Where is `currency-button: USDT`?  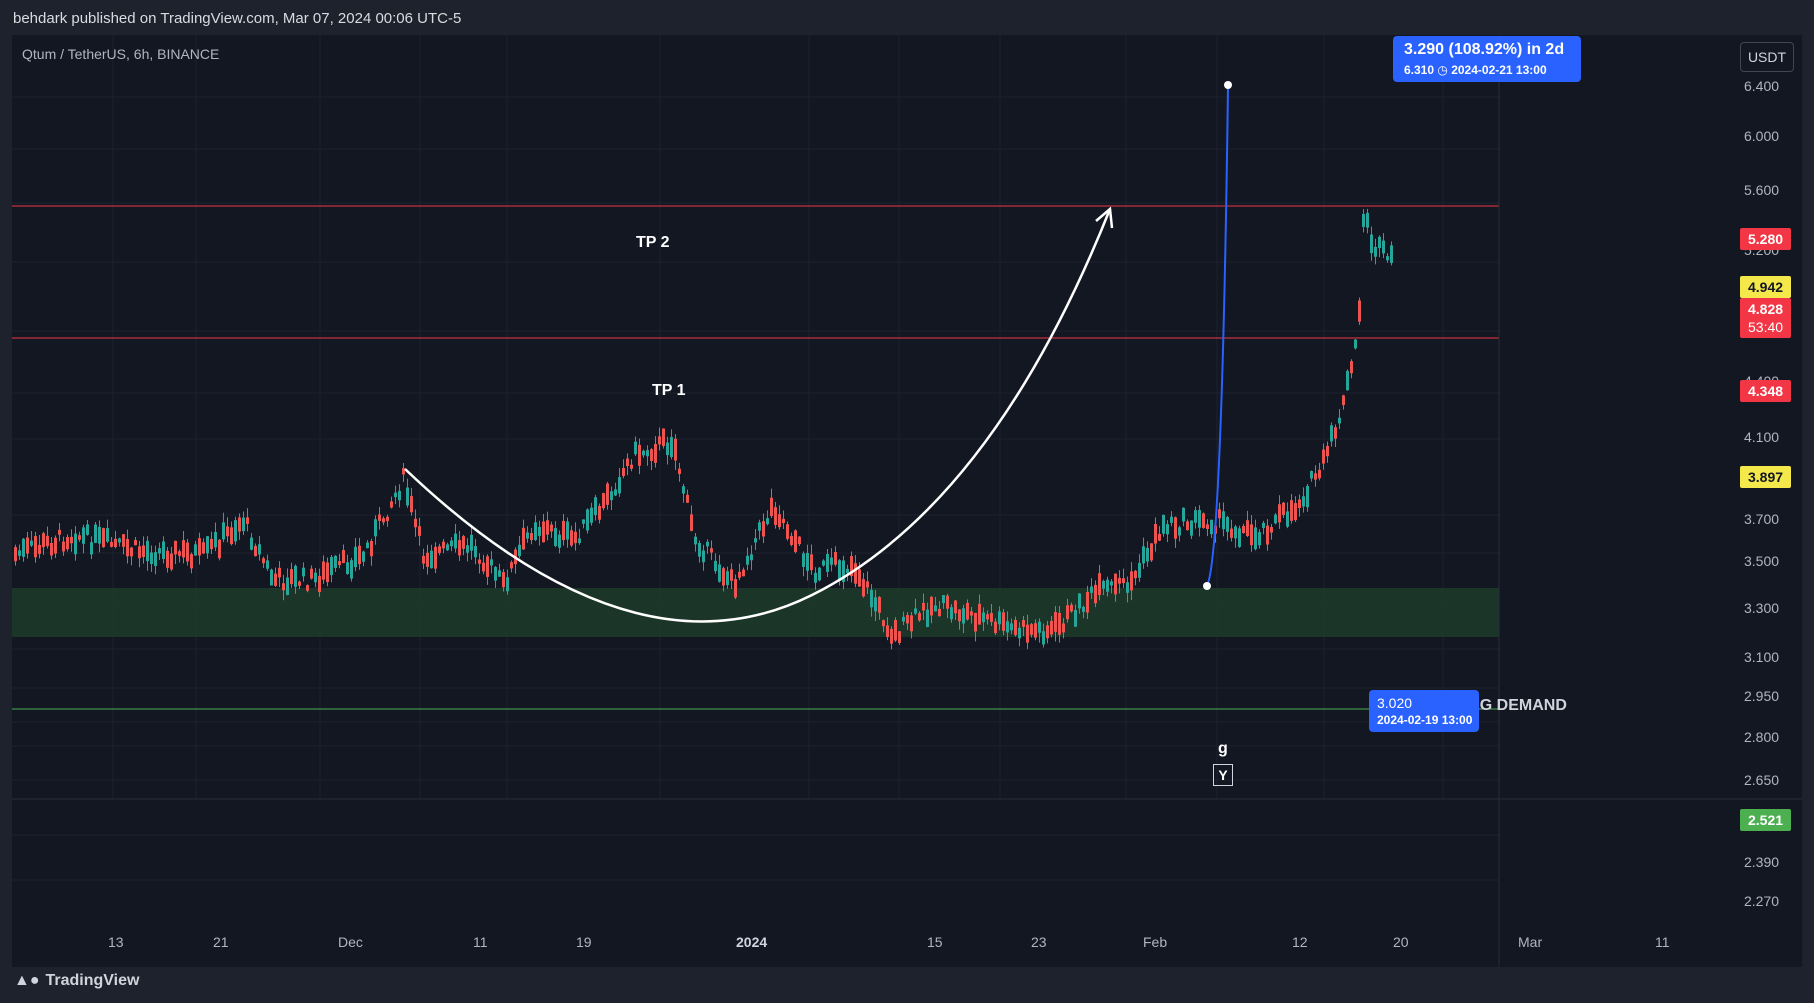 currency-button: USDT is located at coordinates (1767, 57).